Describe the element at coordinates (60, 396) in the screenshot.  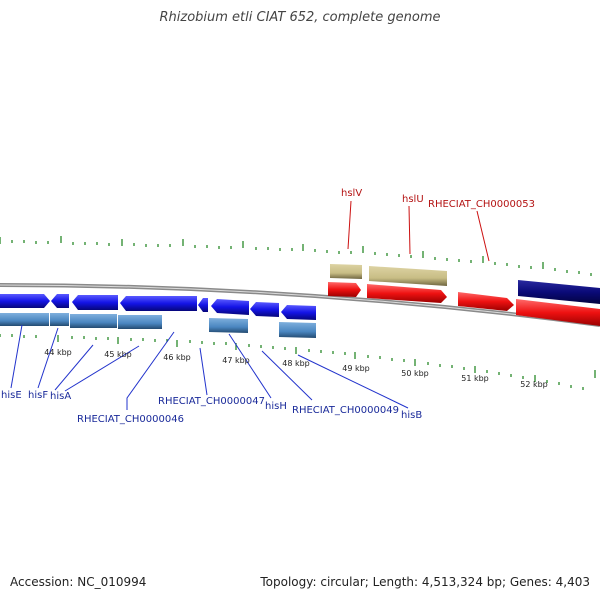
I see `gene-label: hisA` at that location.